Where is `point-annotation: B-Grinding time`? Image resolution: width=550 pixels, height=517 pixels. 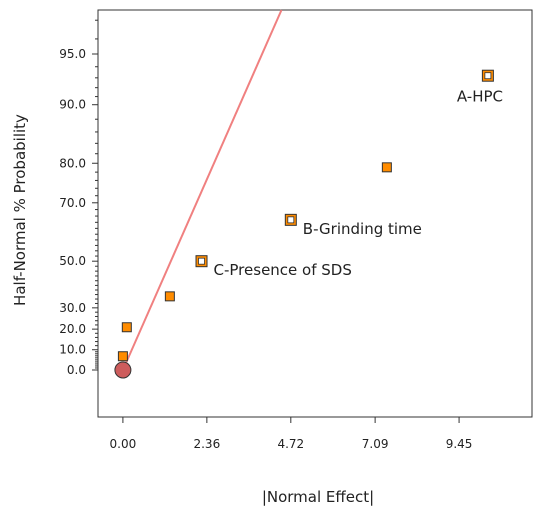
point-annotation: B-Grinding time is located at coordinates (362, 229).